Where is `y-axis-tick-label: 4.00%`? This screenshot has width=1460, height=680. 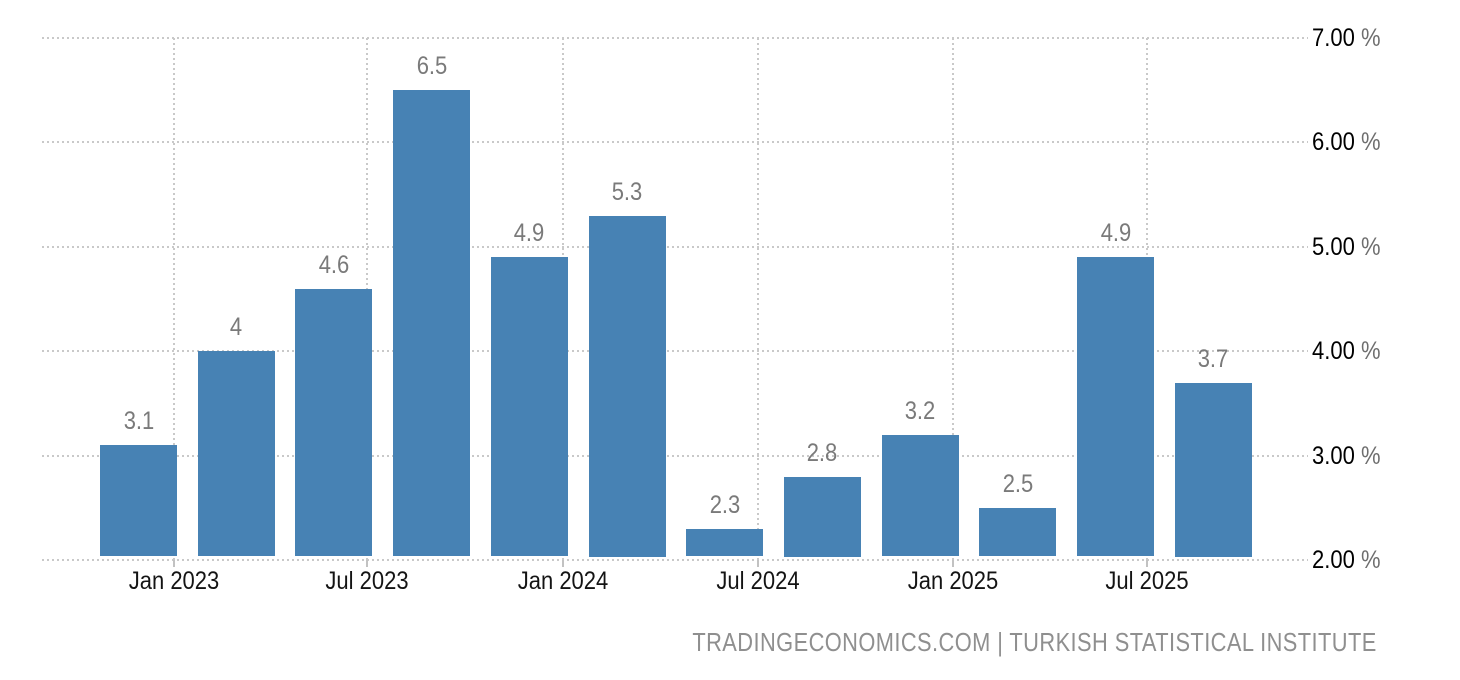
y-axis-tick-label: 4.00% is located at coordinates (1346, 351).